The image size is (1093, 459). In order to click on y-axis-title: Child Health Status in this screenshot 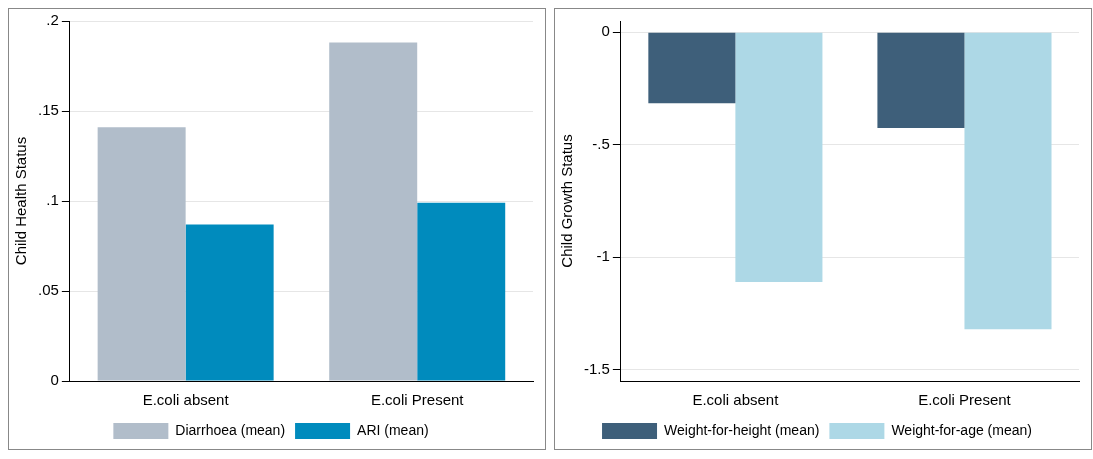, I will do `click(21, 201)`.